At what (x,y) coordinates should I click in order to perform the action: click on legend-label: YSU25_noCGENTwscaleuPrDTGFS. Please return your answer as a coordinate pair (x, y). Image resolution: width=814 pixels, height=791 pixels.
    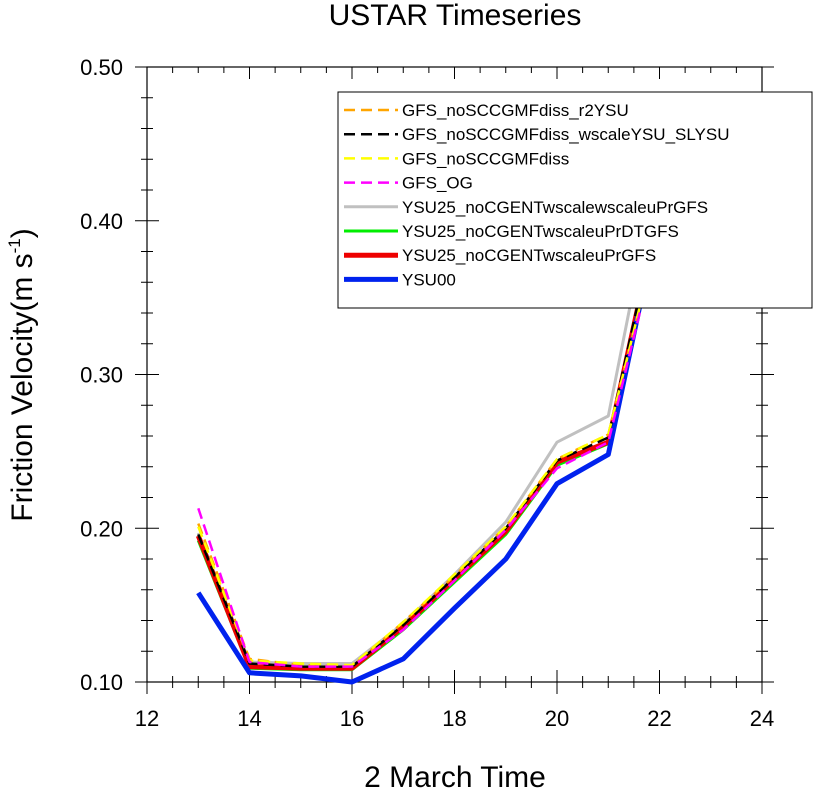
    Looking at the image, I should click on (540, 231).